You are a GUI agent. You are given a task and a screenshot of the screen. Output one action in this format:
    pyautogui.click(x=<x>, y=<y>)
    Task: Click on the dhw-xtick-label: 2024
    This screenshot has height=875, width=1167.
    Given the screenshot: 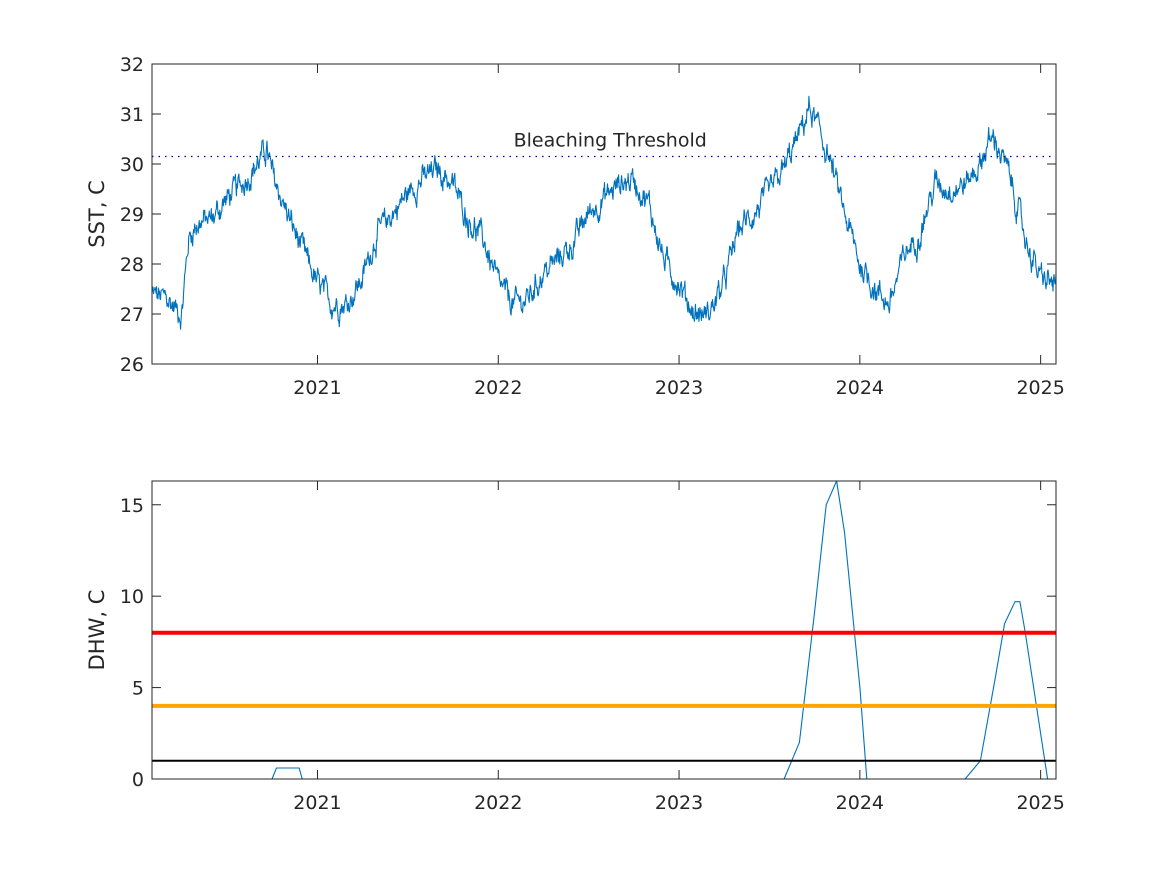 What is the action you would take?
    pyautogui.click(x=860, y=803)
    